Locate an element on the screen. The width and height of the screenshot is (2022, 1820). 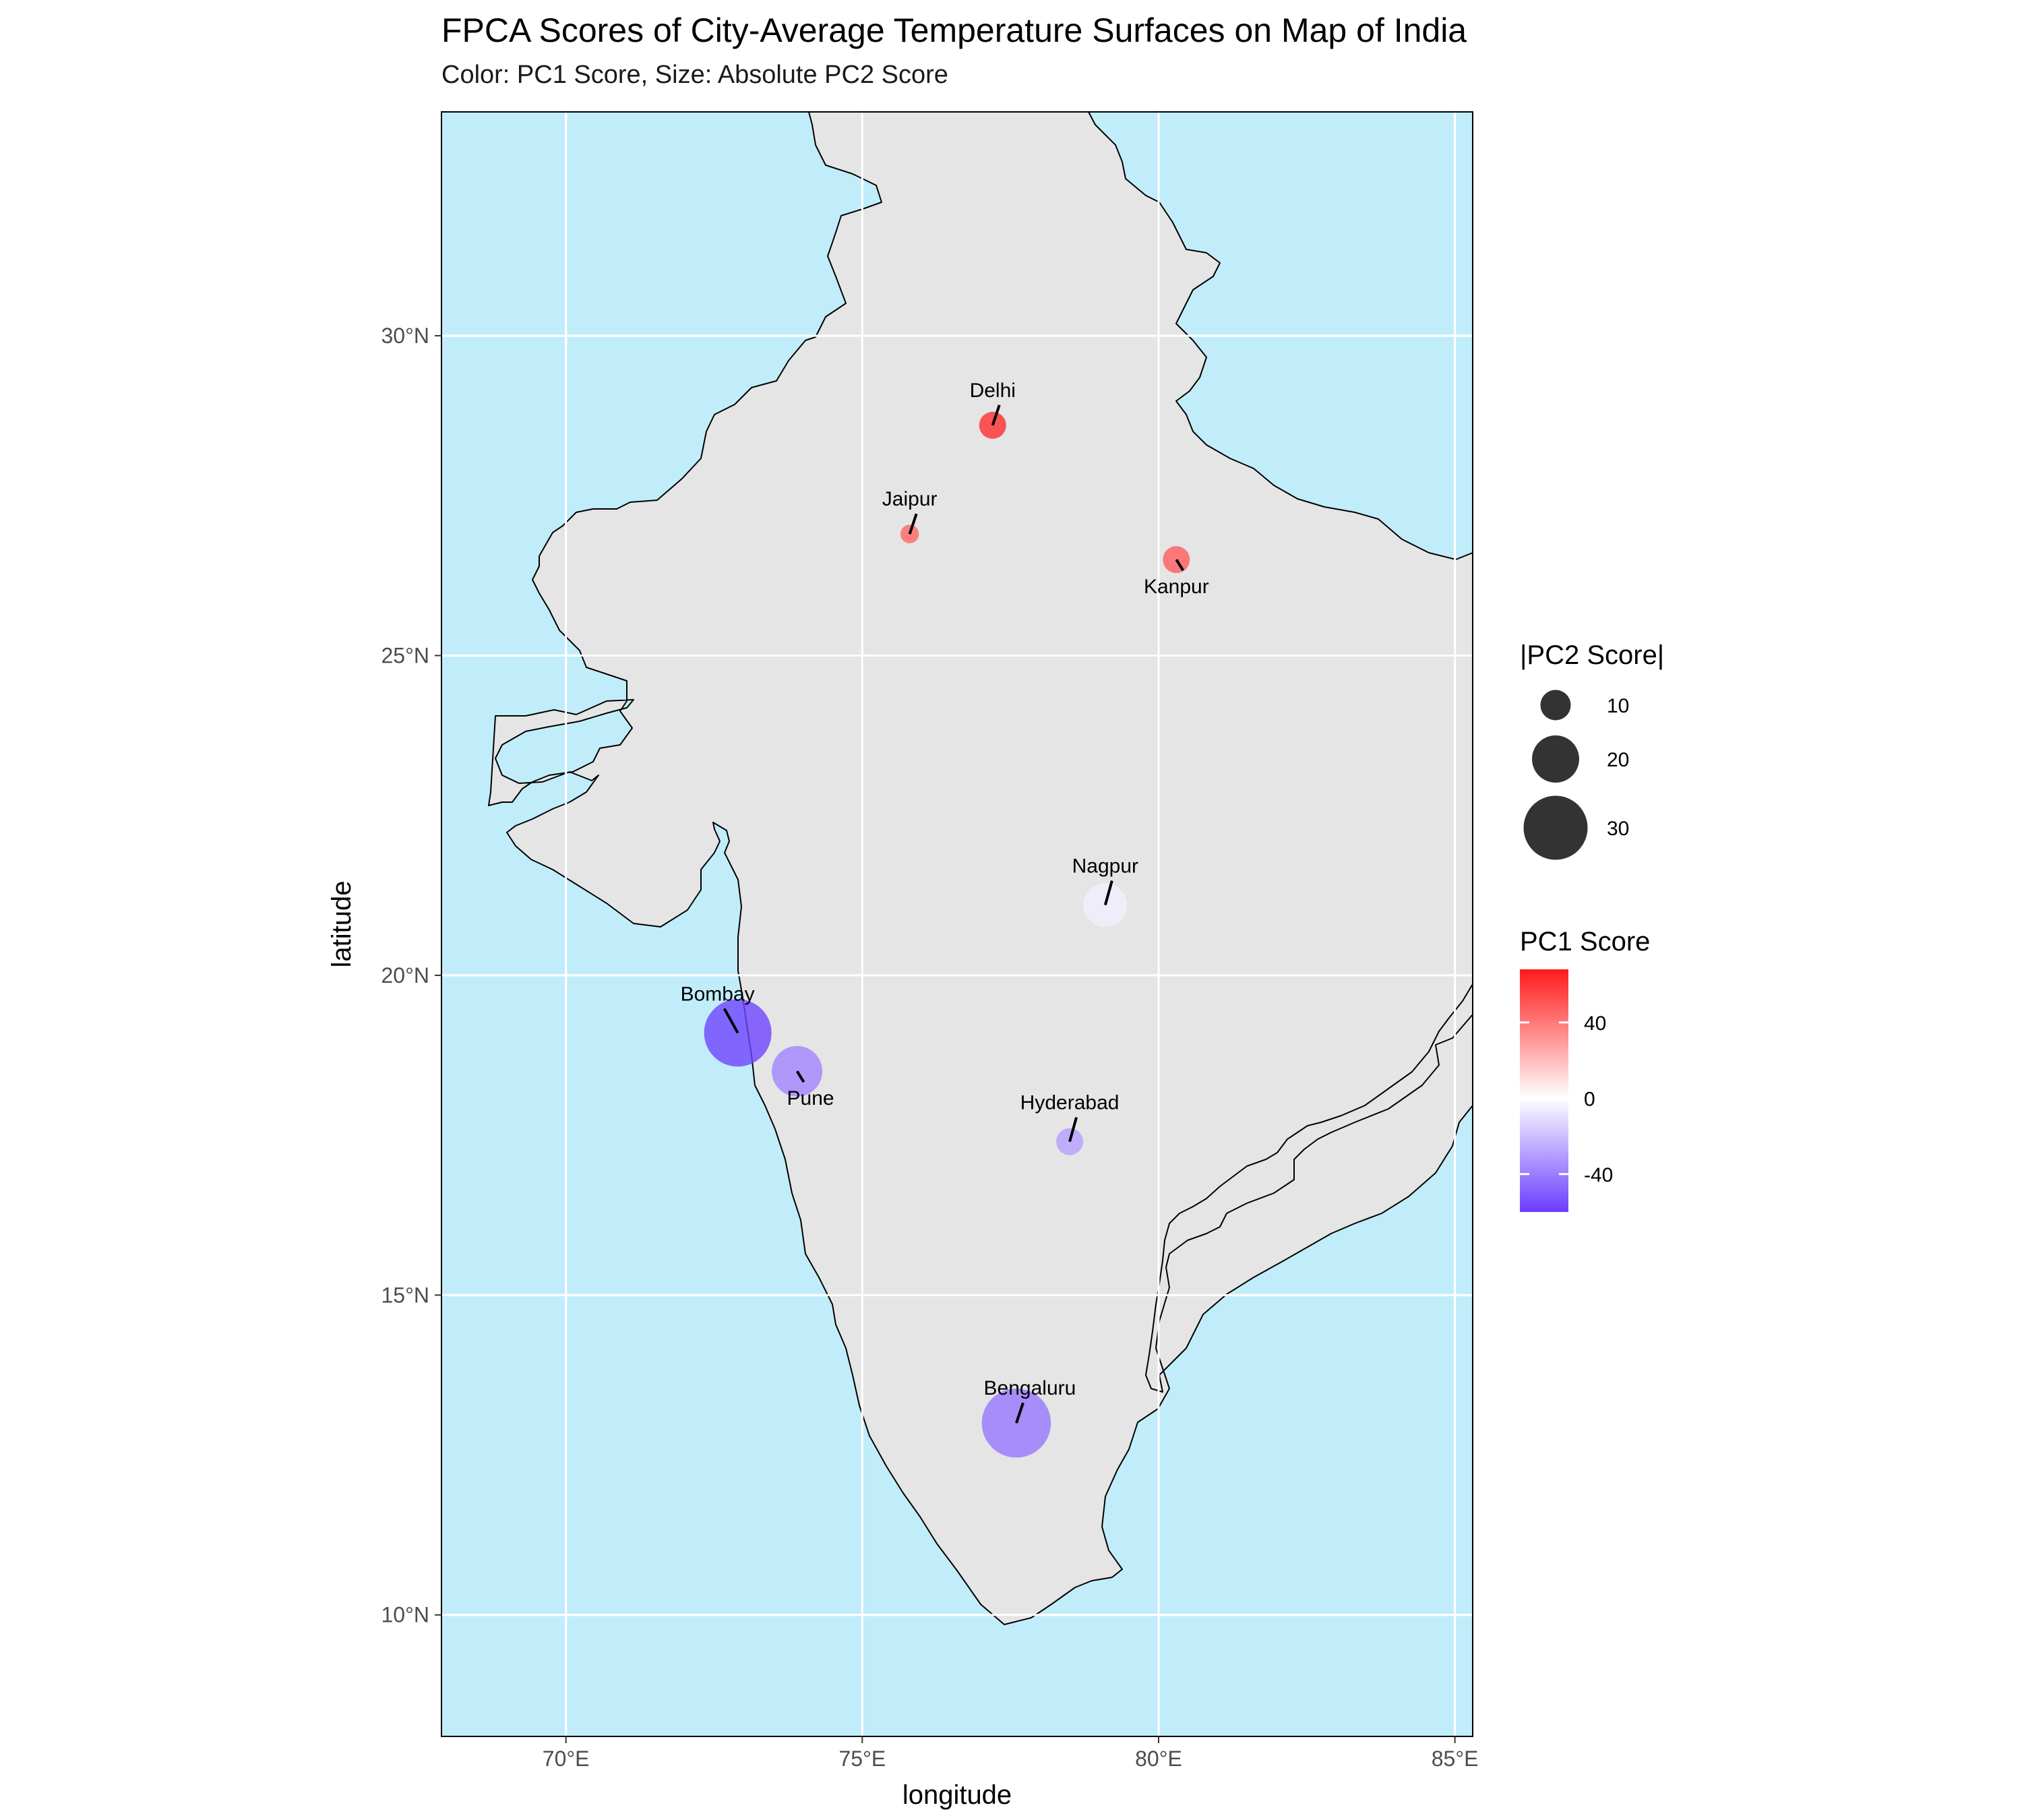
city-label: Delhi is located at coordinates (993, 391).